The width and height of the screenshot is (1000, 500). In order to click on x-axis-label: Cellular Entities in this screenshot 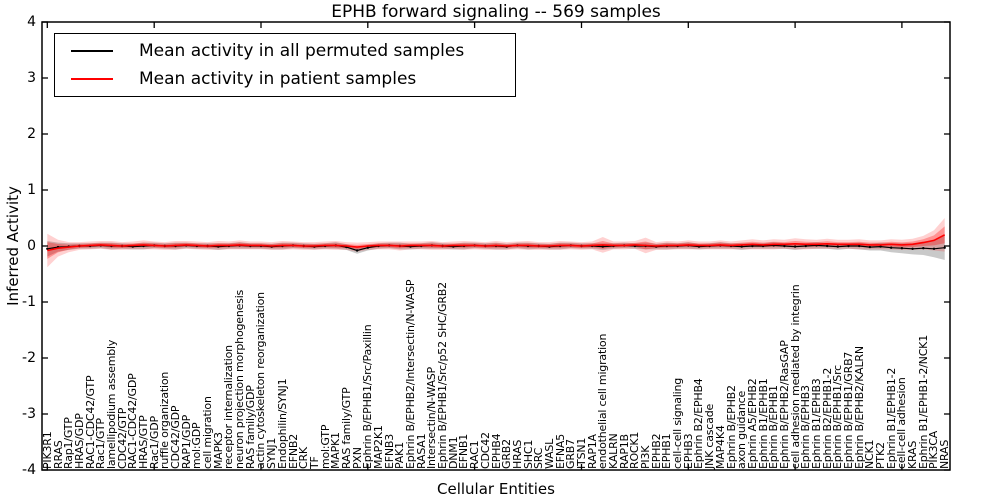, I will do `click(496, 489)`.